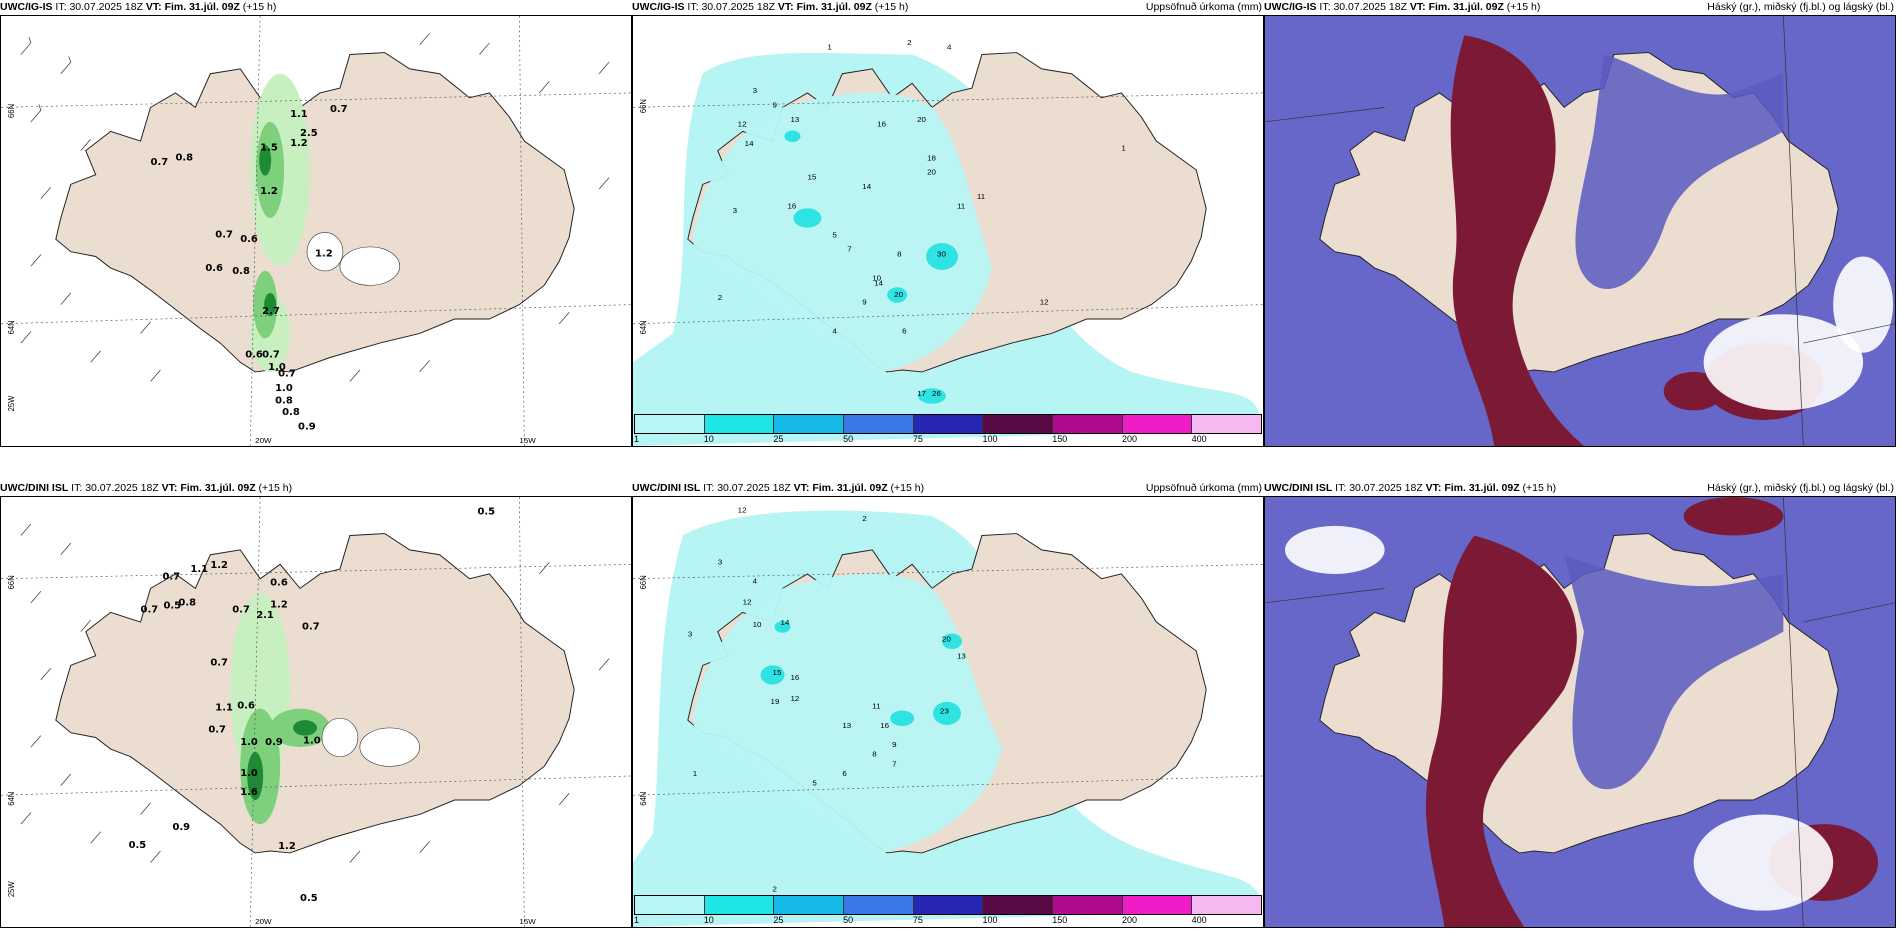 This screenshot has width=1900, height=950. I want to click on value-label: 1.6, so click(249, 792).